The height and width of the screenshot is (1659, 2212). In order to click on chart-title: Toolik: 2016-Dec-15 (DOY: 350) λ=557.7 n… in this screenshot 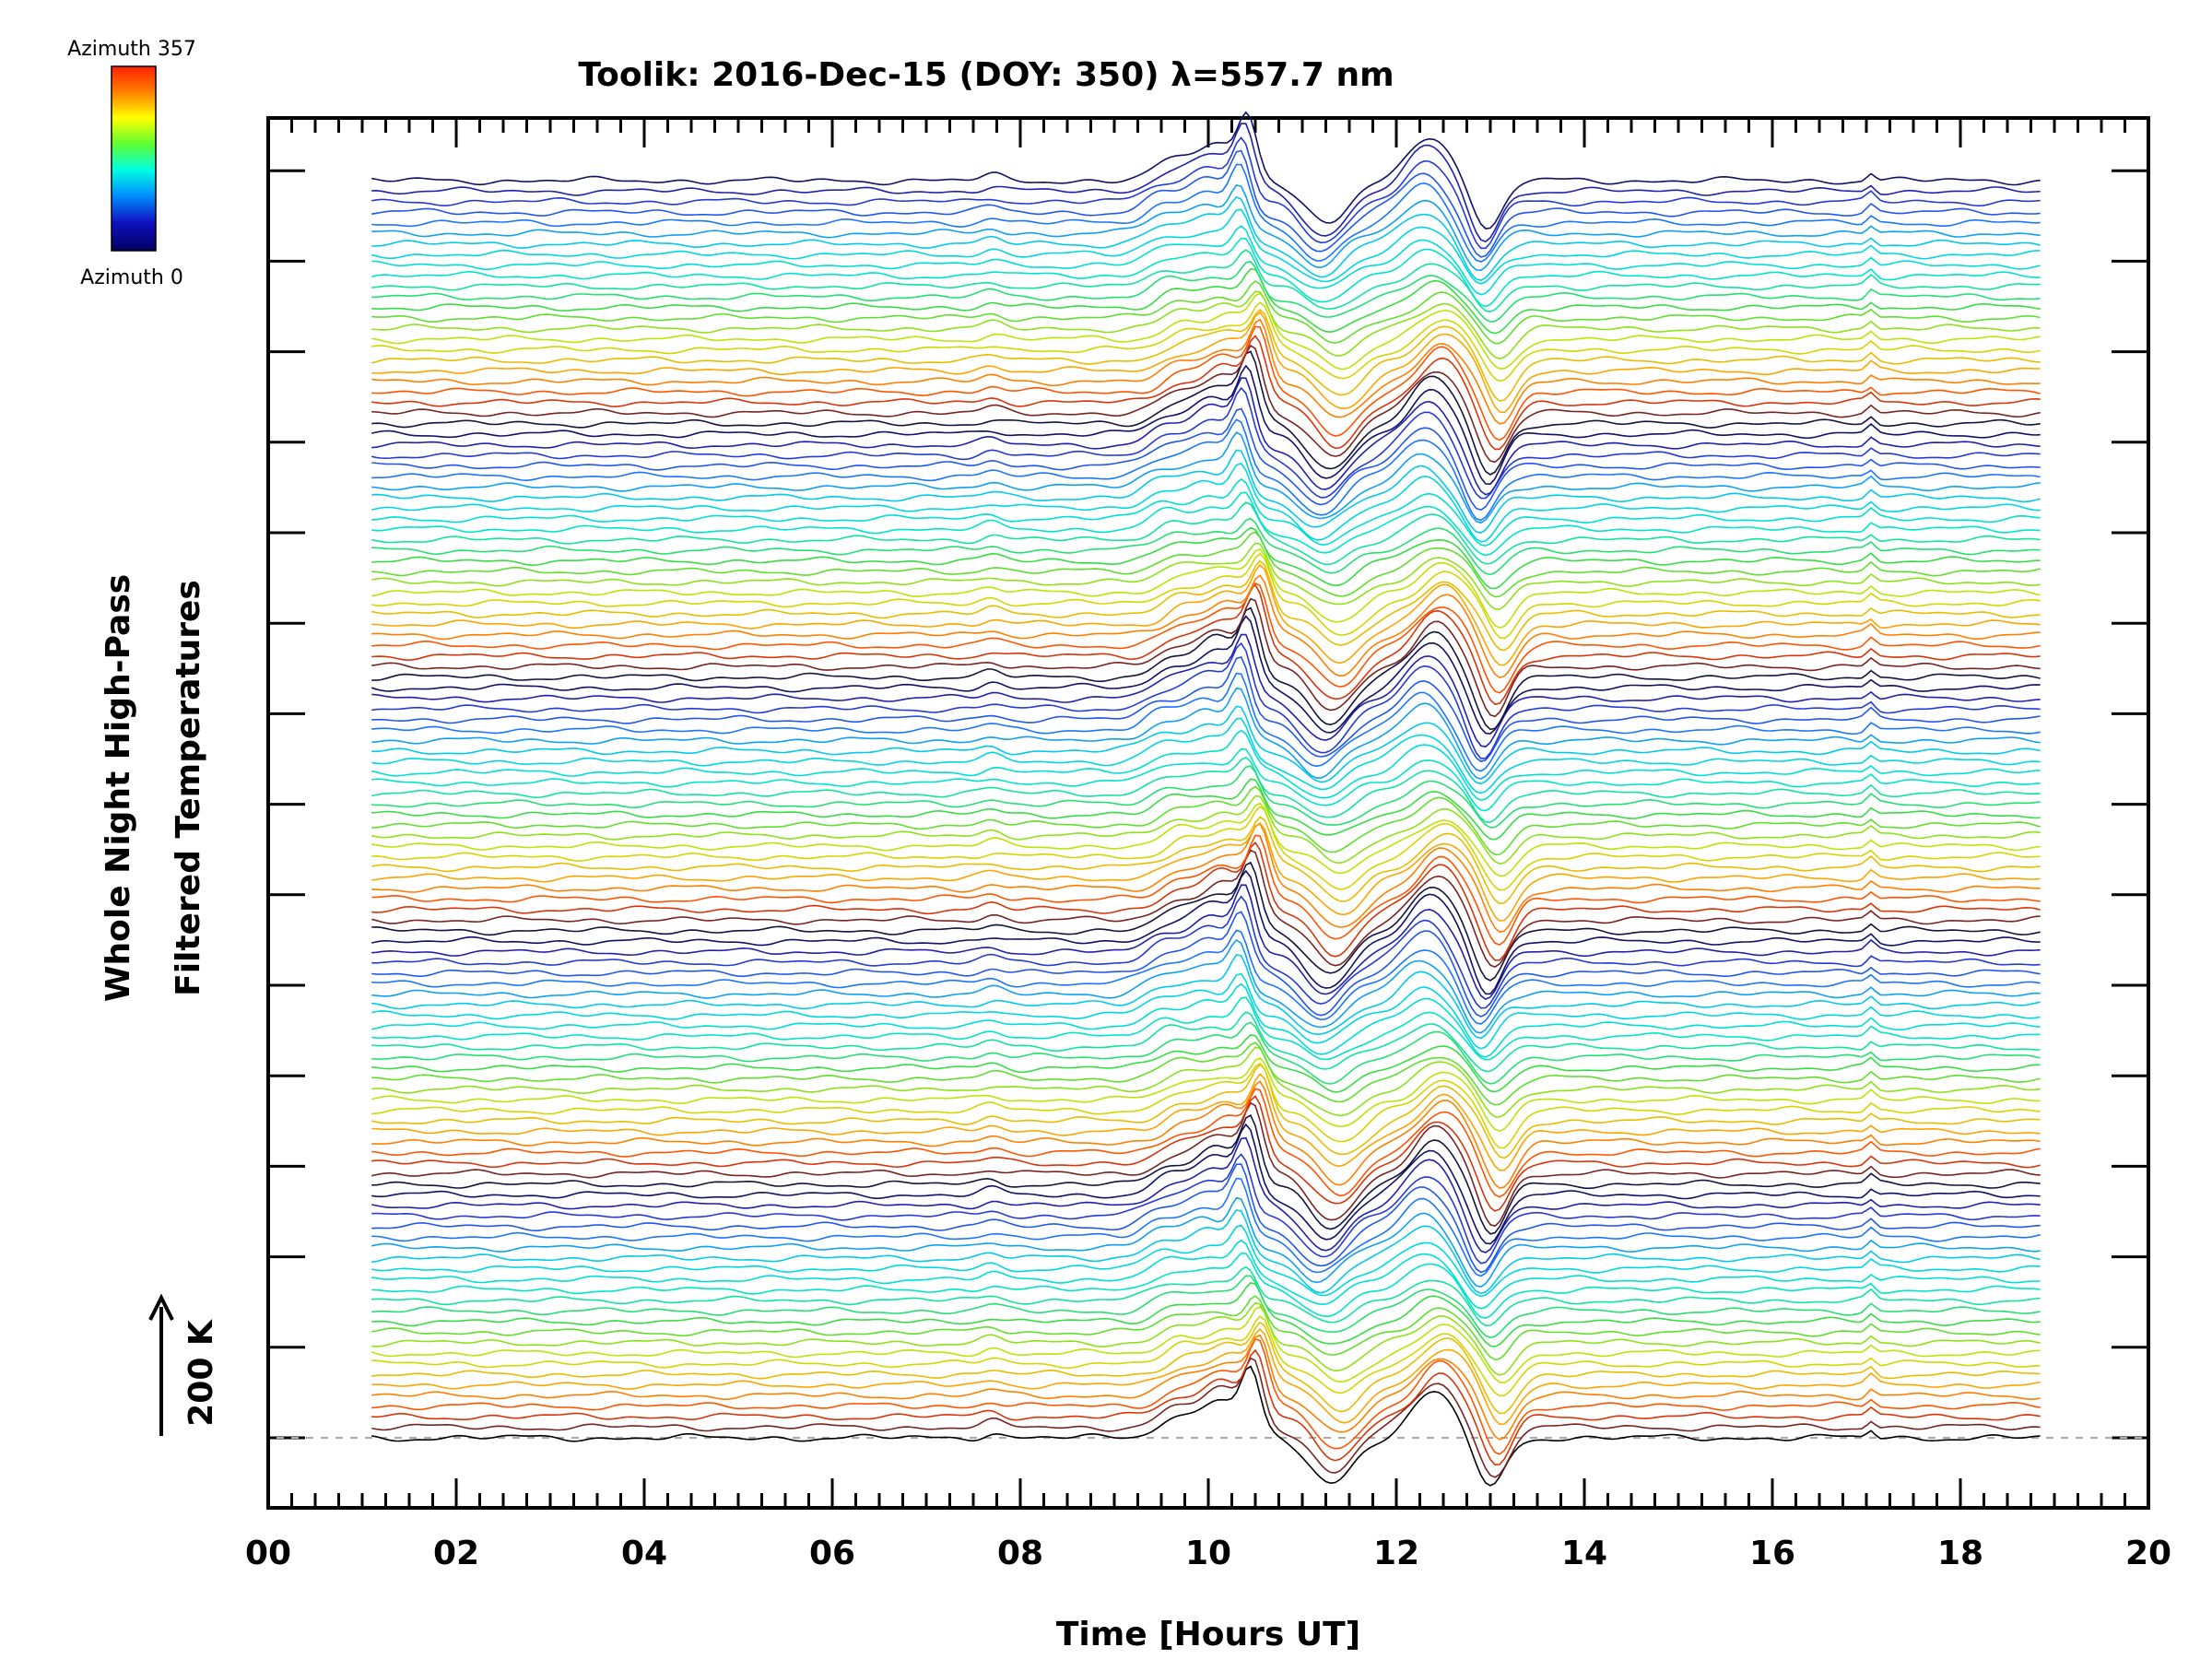, I will do `click(986, 75)`.